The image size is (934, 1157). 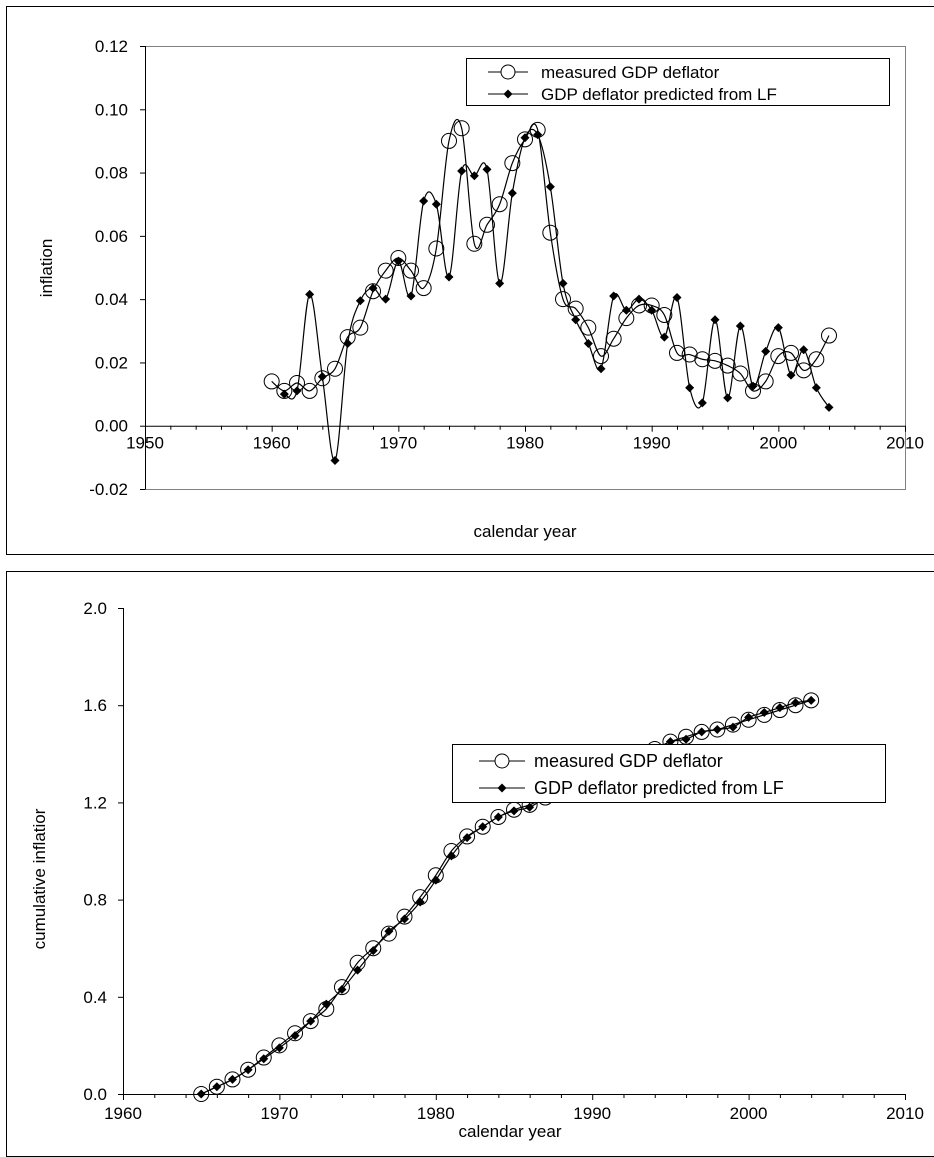 What do you see at coordinates (508, 72) in the screenshot?
I see `open-circle-marker-icon` at bounding box center [508, 72].